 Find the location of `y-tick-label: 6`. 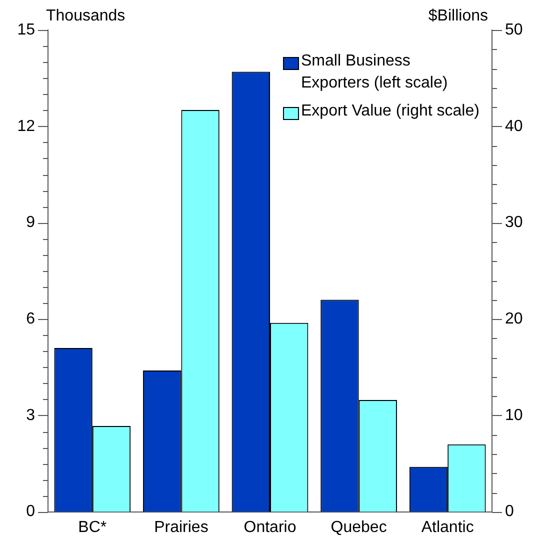

y-tick-label: 6 is located at coordinates (31, 319).